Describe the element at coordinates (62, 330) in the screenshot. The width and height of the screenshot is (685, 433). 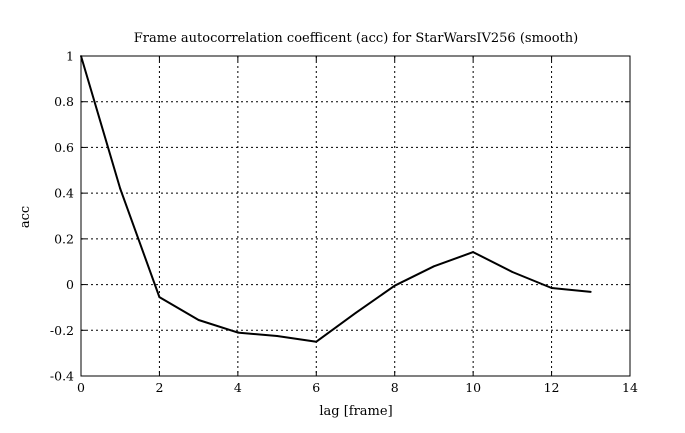
I see `y-tick-label: -0.2` at that location.